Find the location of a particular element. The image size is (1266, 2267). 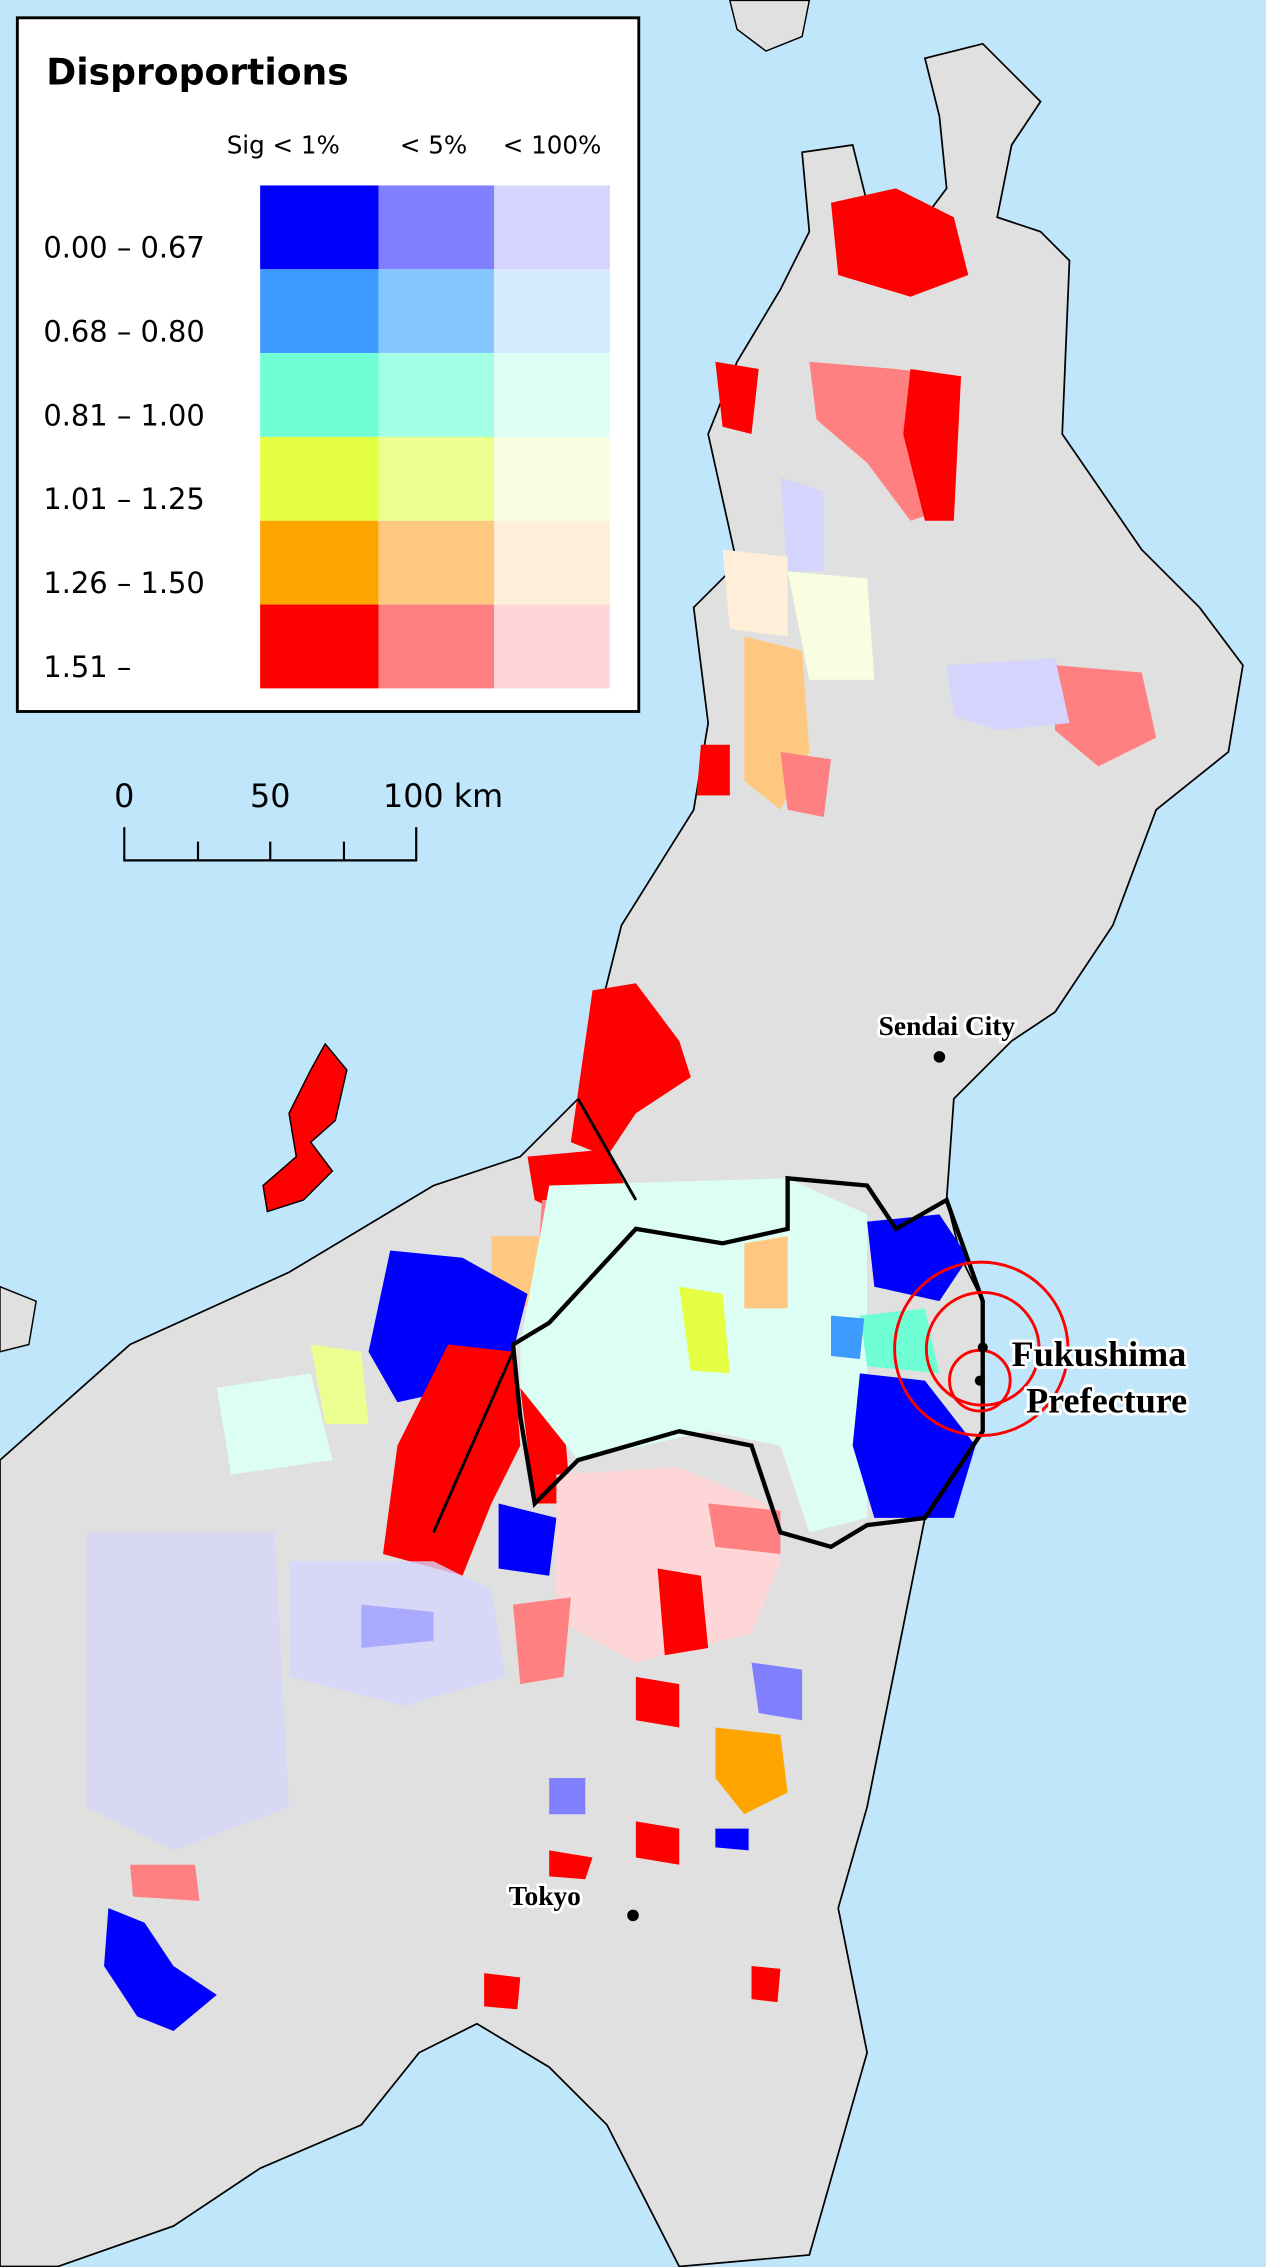

scale-label: 50 is located at coordinates (270, 796).